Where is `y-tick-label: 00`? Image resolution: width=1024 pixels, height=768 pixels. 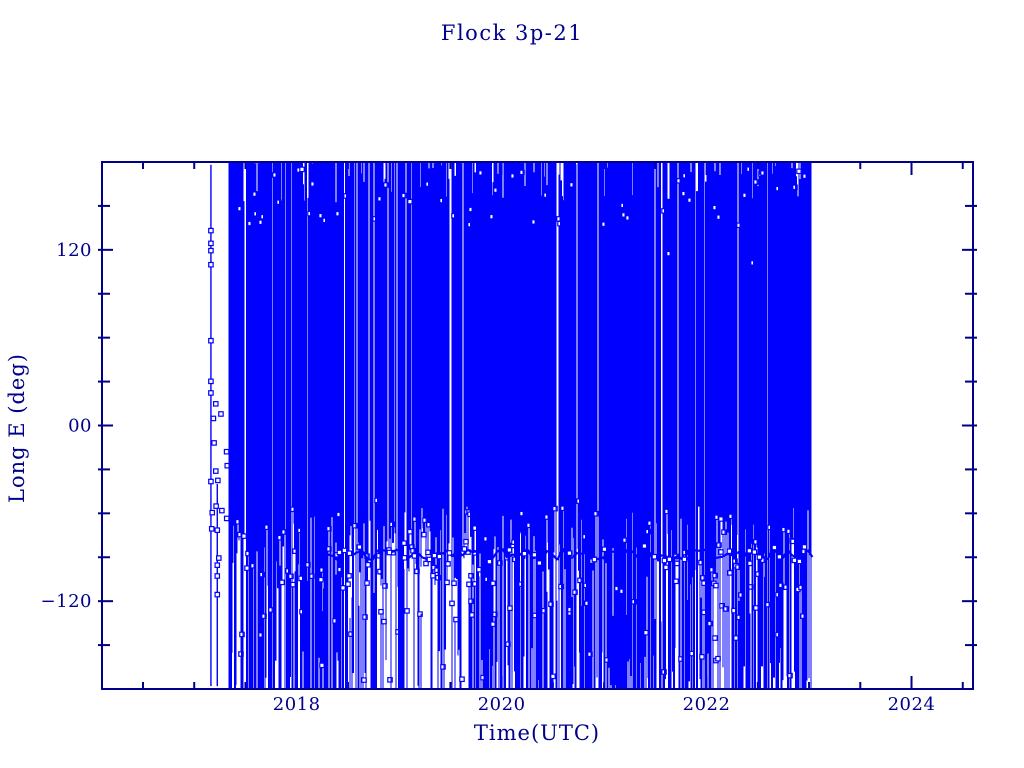
y-tick-label: 00 is located at coordinates (80, 426).